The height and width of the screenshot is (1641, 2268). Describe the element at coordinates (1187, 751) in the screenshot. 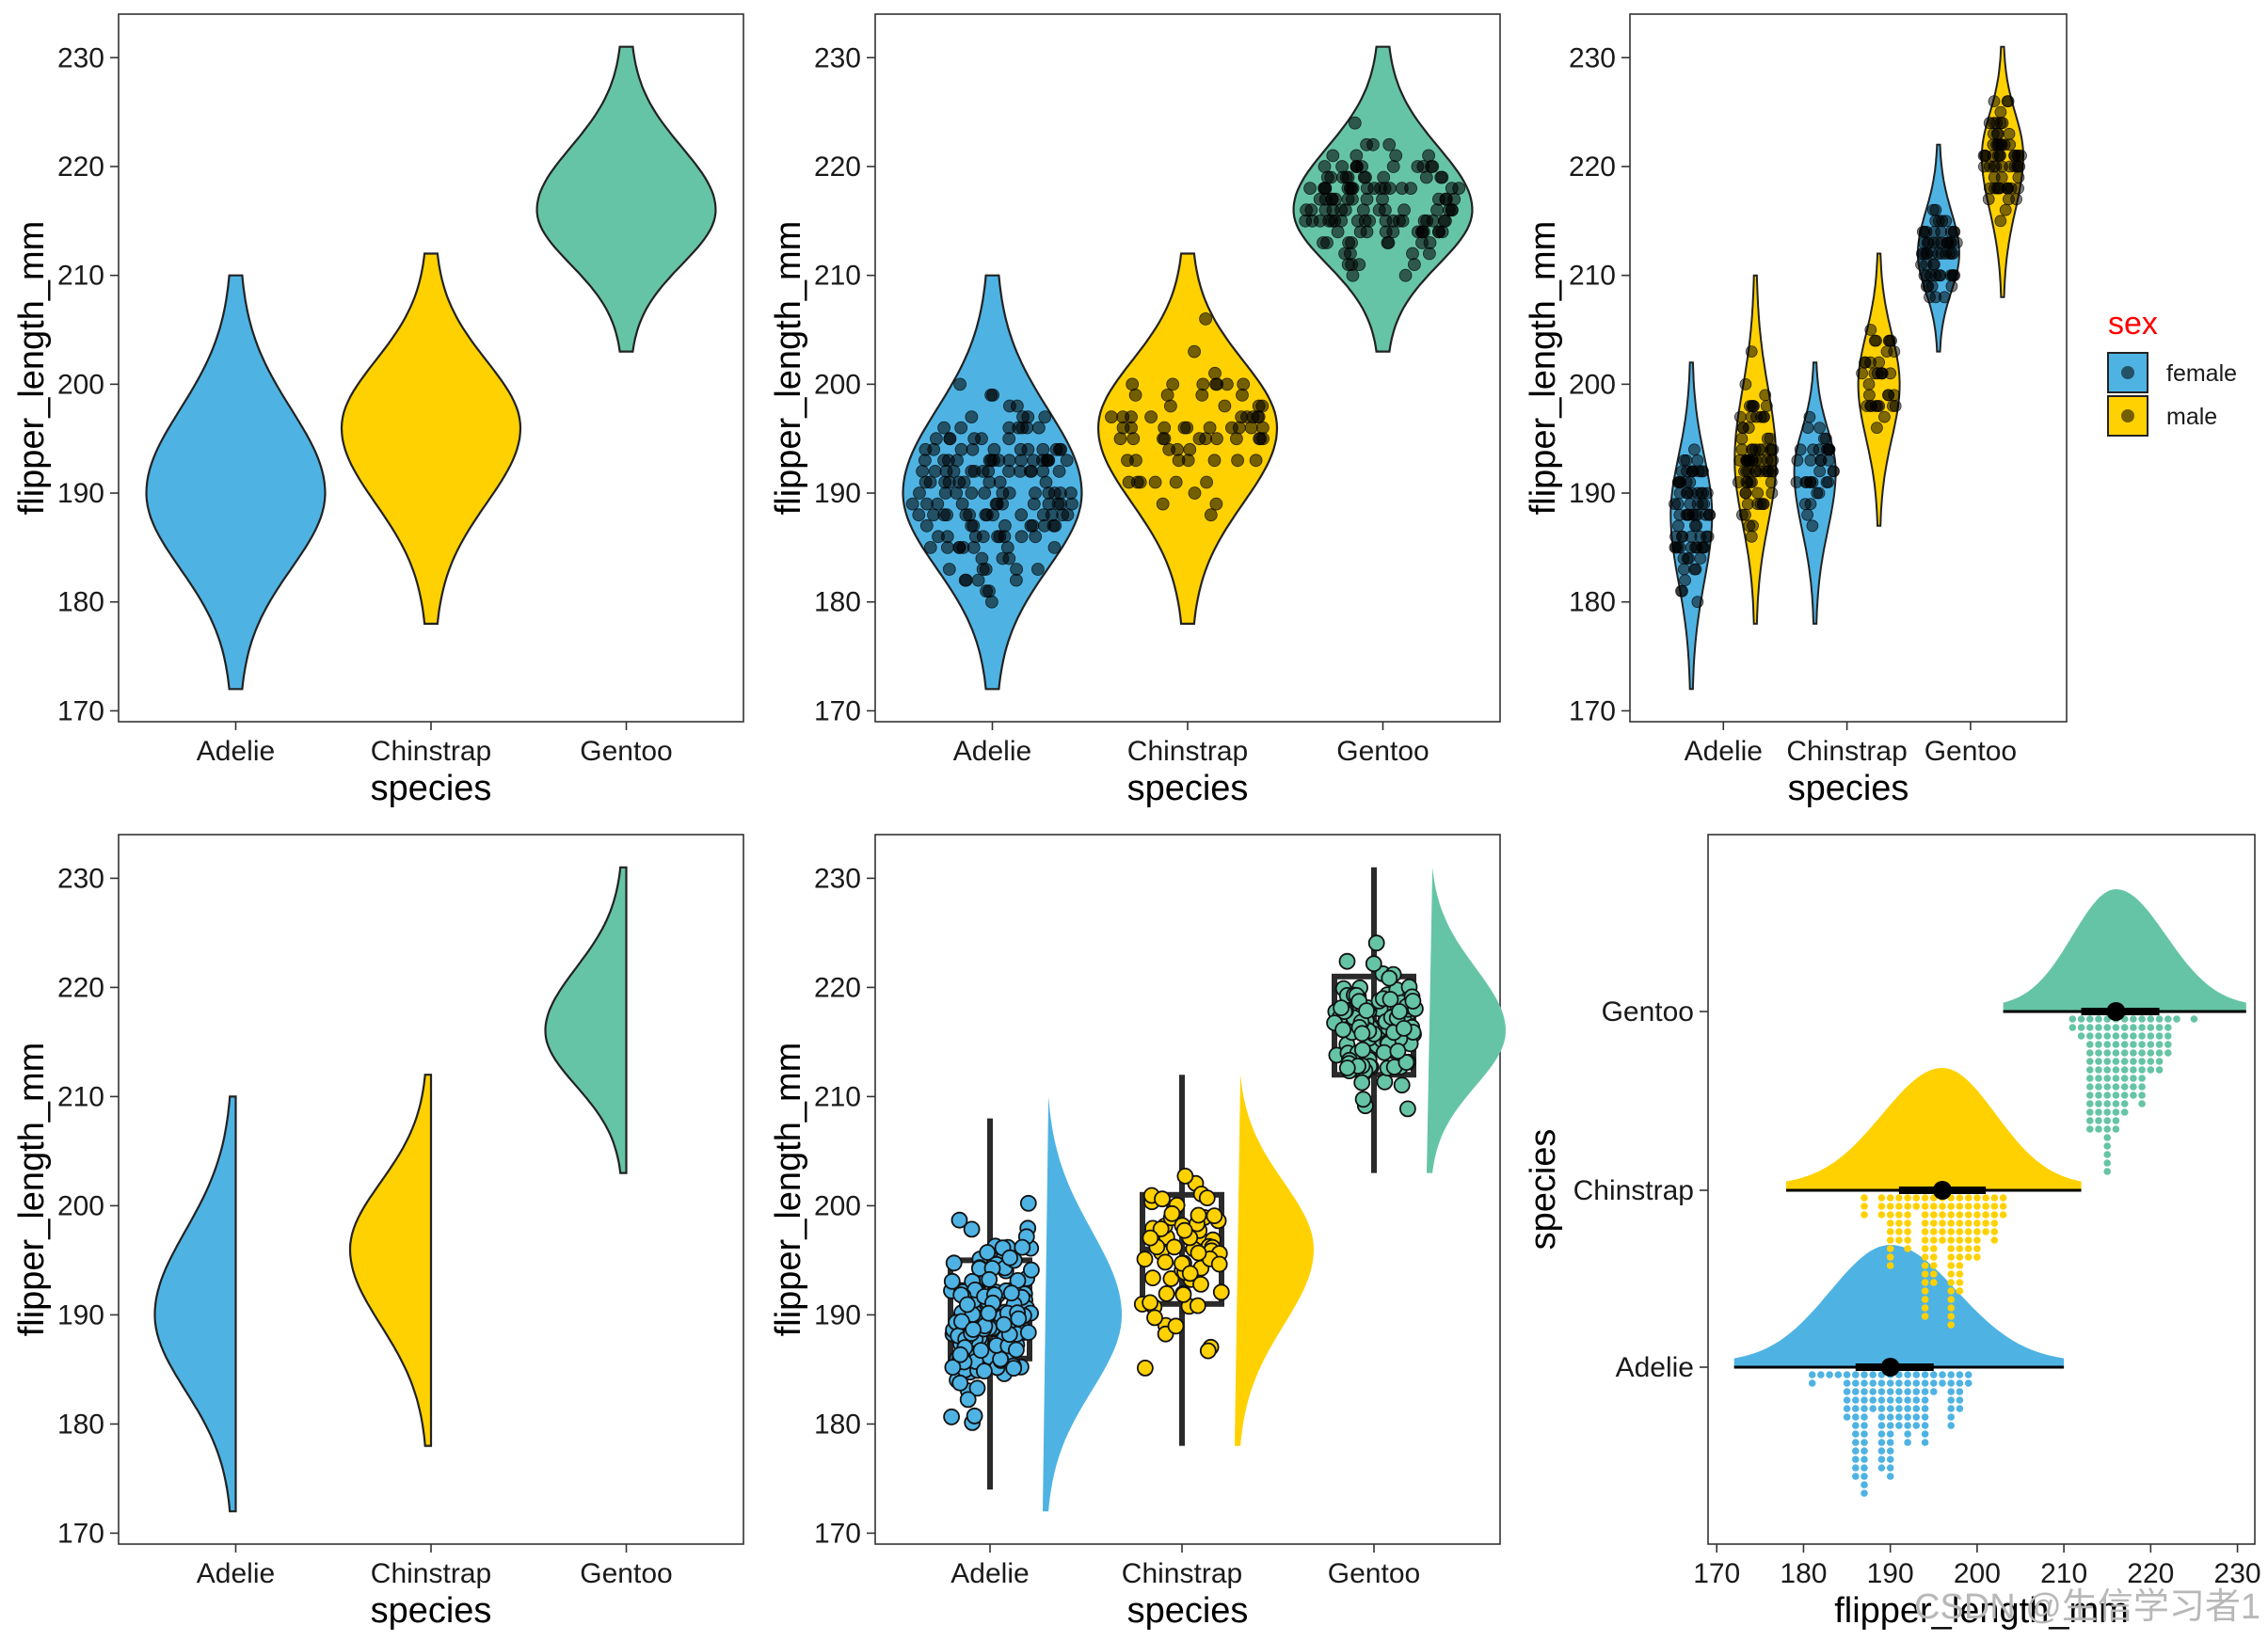

I see `x-tick-label: Chinstrap` at that location.